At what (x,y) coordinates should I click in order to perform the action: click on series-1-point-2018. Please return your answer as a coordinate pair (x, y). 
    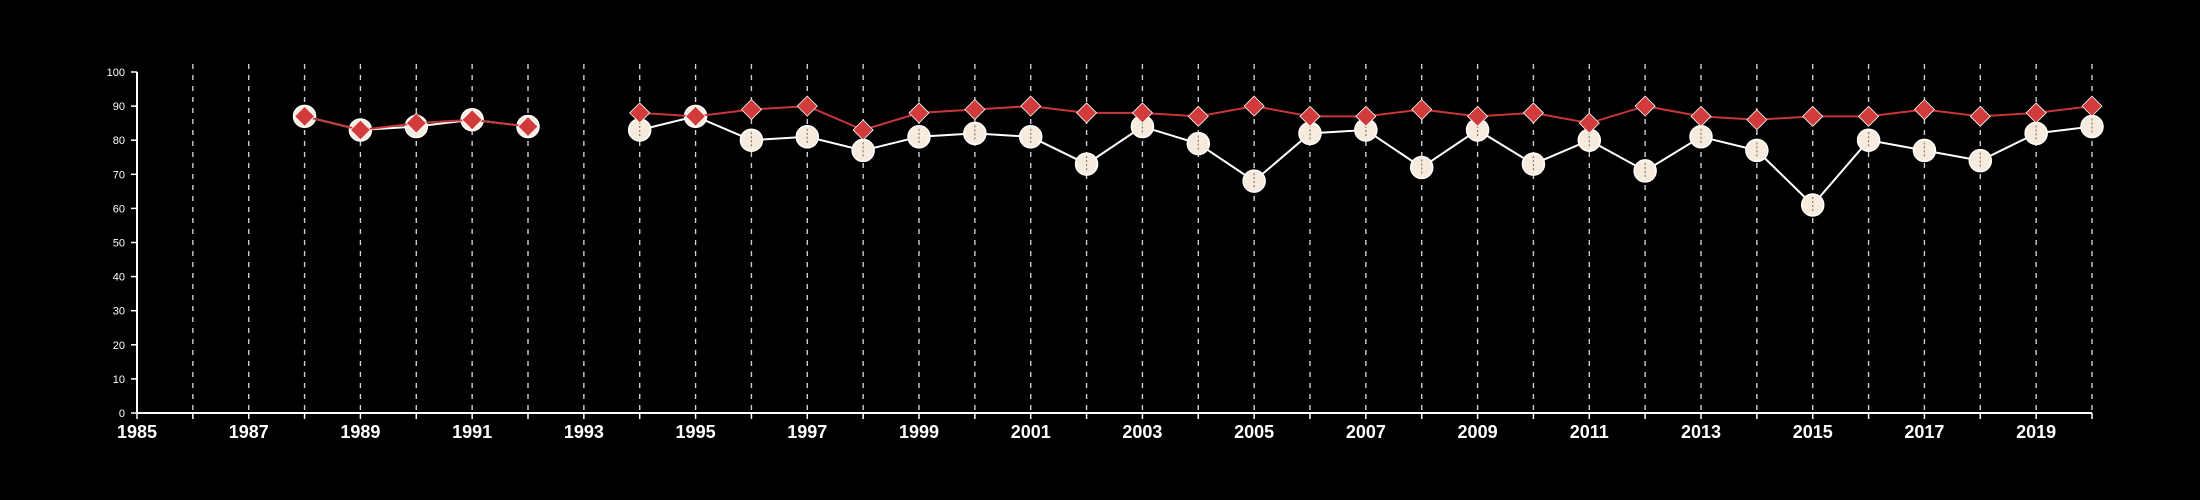
    Looking at the image, I should click on (1980, 160).